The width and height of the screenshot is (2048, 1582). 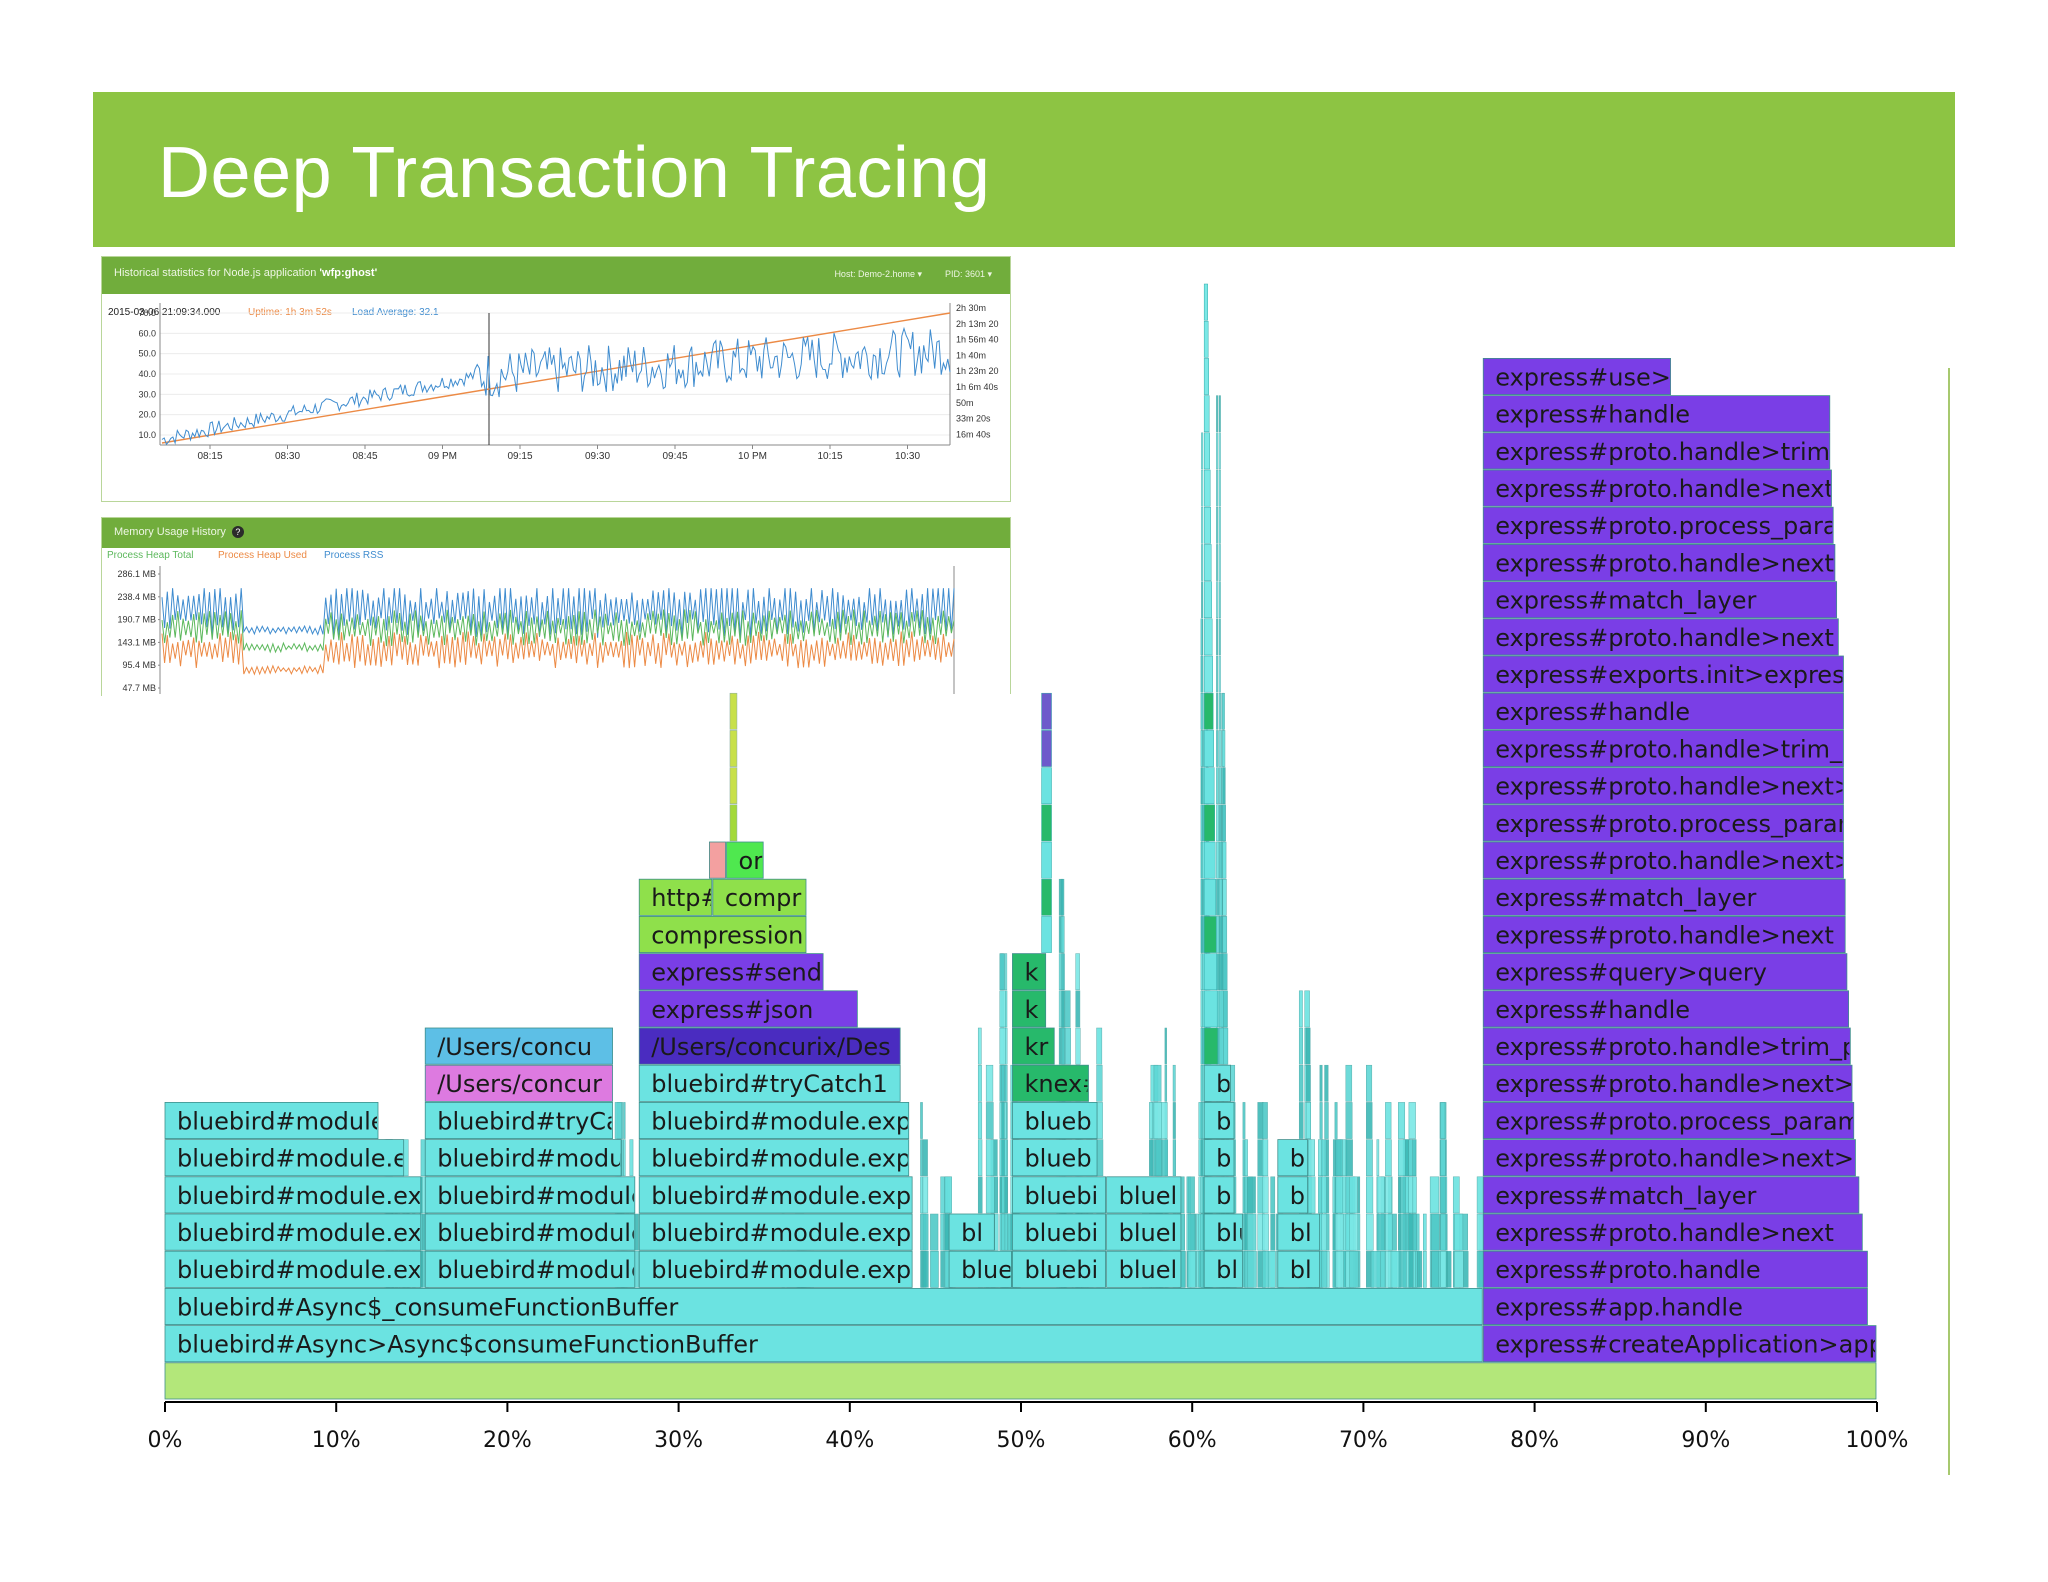 I want to click on flame-frame: bluebird#module, so click(x=530, y=1232).